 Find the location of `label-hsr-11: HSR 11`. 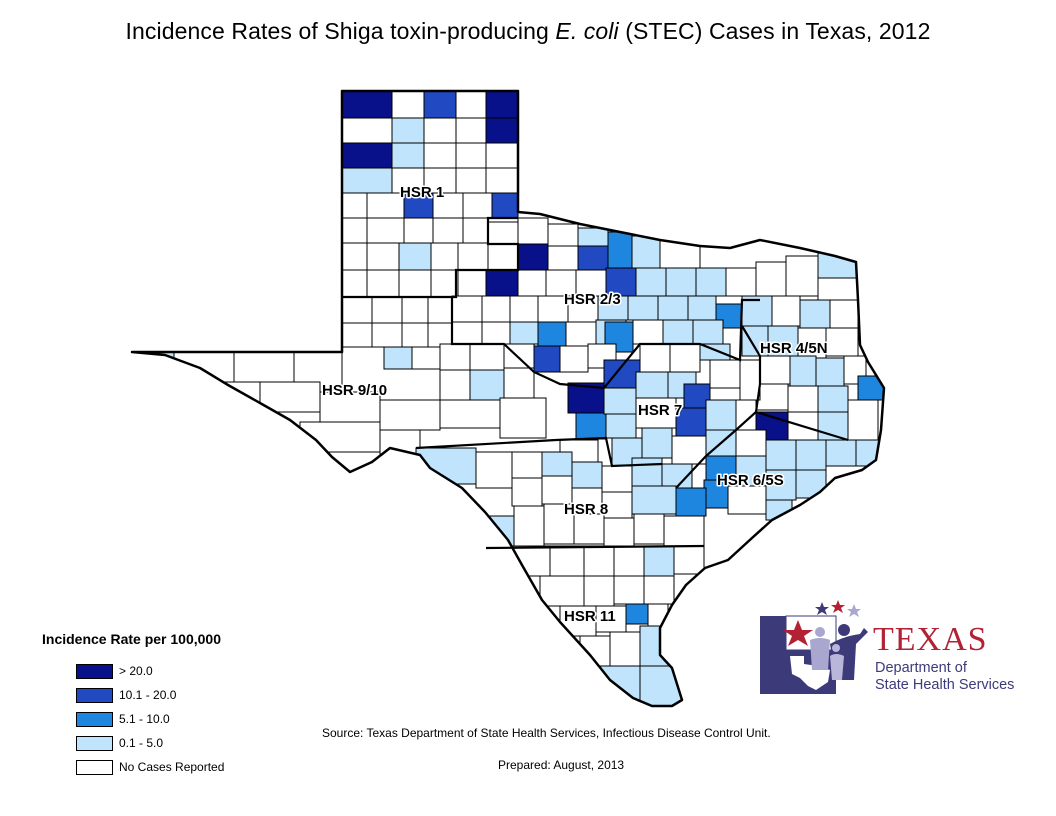

label-hsr-11: HSR 11 is located at coordinates (590, 616).